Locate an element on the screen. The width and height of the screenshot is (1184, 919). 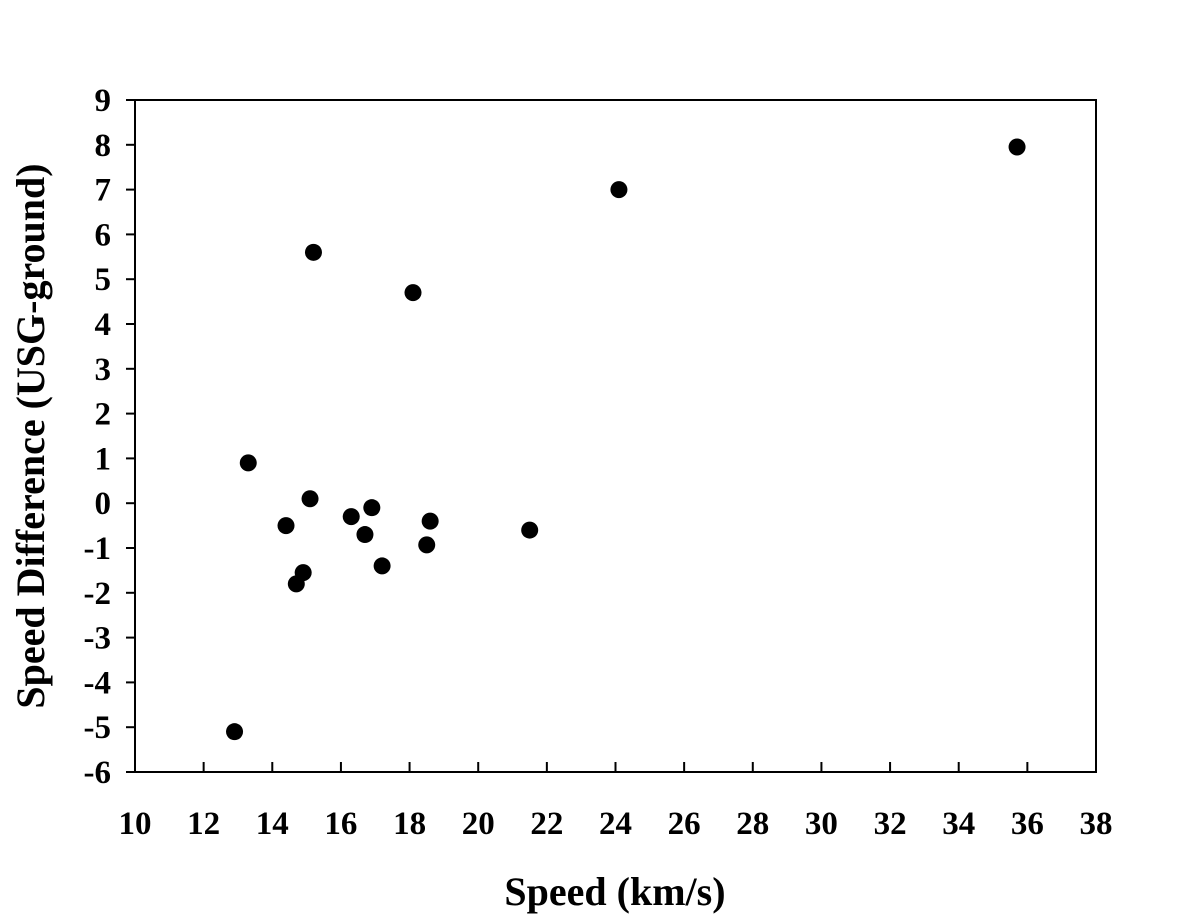
y-tick-label: 6 is located at coordinates (103, 235).